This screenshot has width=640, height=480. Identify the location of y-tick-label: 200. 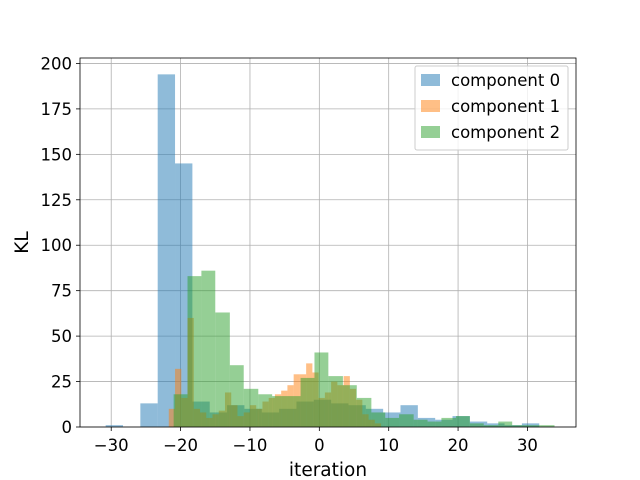
(57, 63).